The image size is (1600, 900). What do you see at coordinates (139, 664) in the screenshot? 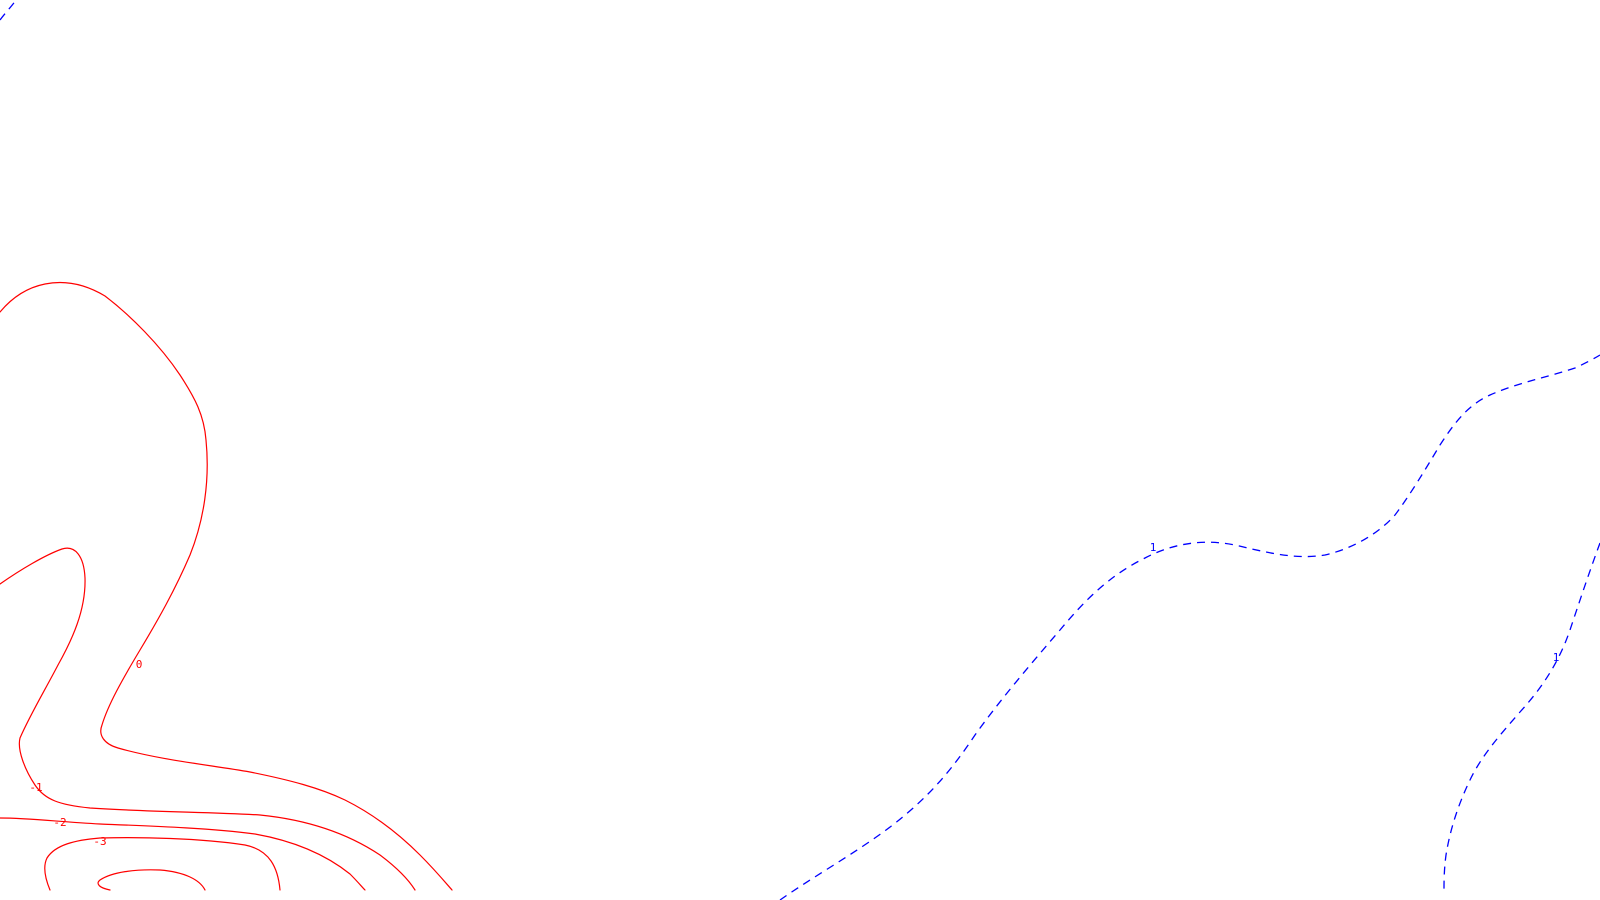
I see `contour-label-0: 0` at bounding box center [139, 664].